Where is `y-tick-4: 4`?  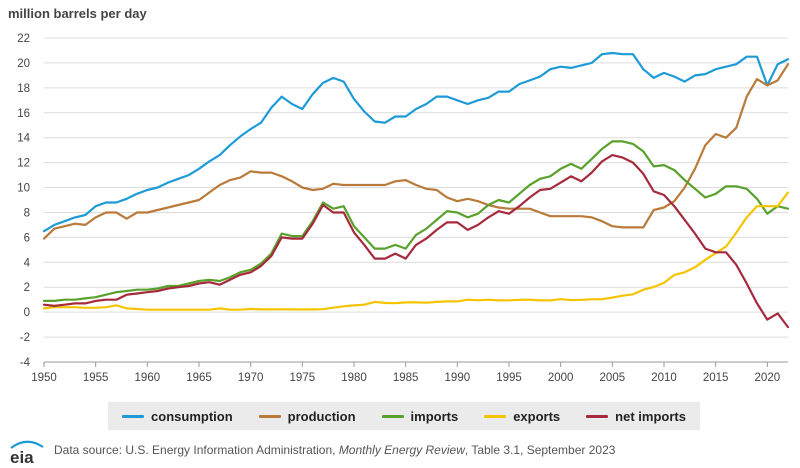 y-tick-4: 4 is located at coordinates (27, 263).